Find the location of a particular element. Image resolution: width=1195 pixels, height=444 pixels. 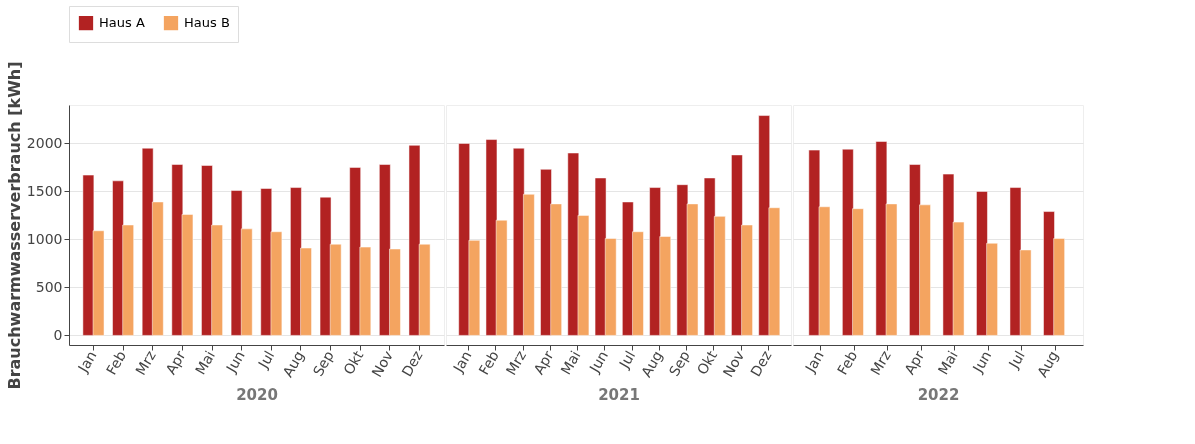

x-axis-title: 2022 is located at coordinates (938, 394).